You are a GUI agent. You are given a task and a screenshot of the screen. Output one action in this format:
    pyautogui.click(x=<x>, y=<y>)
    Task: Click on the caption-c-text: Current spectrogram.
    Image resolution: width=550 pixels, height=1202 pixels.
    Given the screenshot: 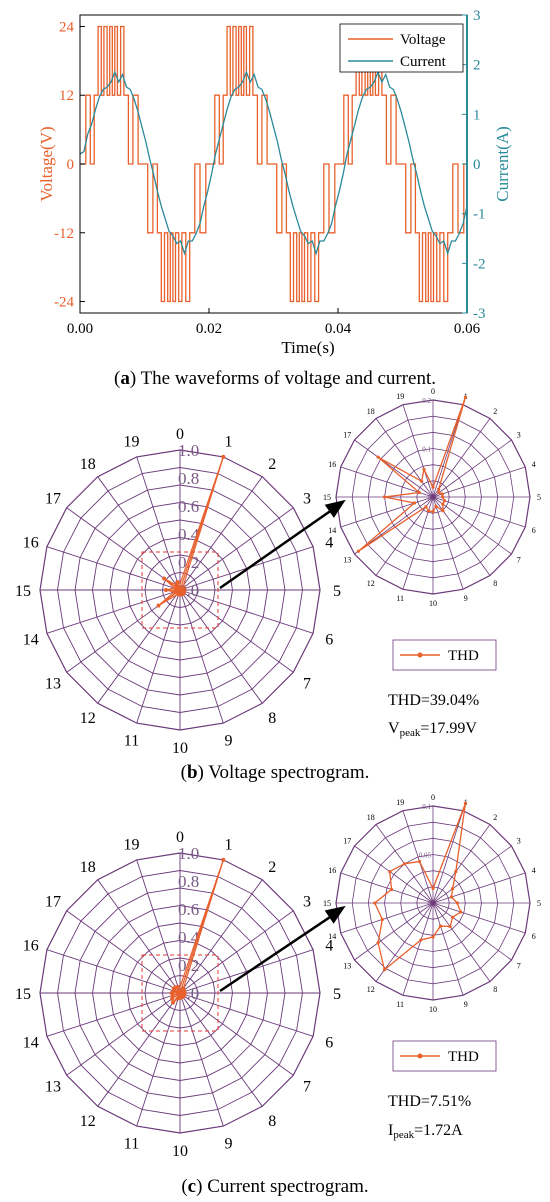 What is the action you would take?
    pyautogui.click(x=285, y=1186)
    